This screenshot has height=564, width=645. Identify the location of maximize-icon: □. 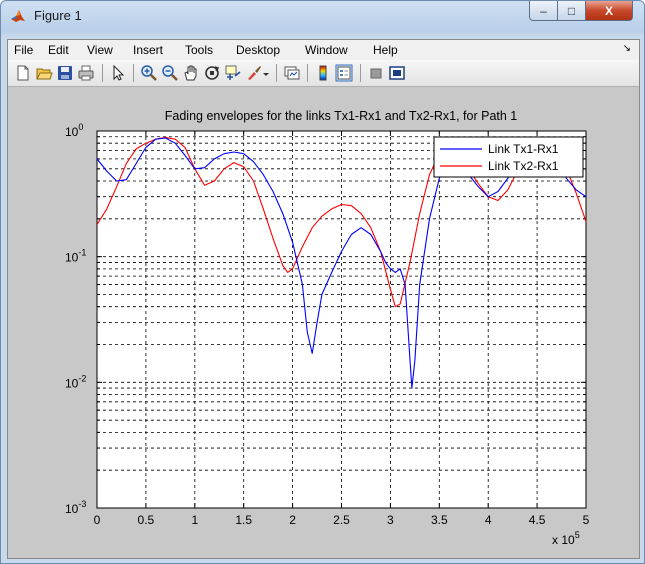
(571, 10).